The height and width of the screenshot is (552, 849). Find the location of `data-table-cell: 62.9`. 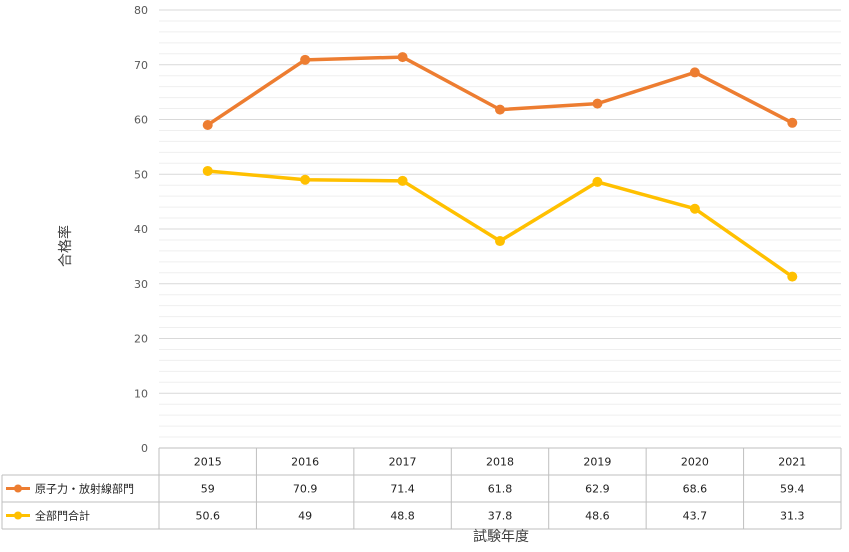

data-table-cell: 62.9 is located at coordinates (597, 489).